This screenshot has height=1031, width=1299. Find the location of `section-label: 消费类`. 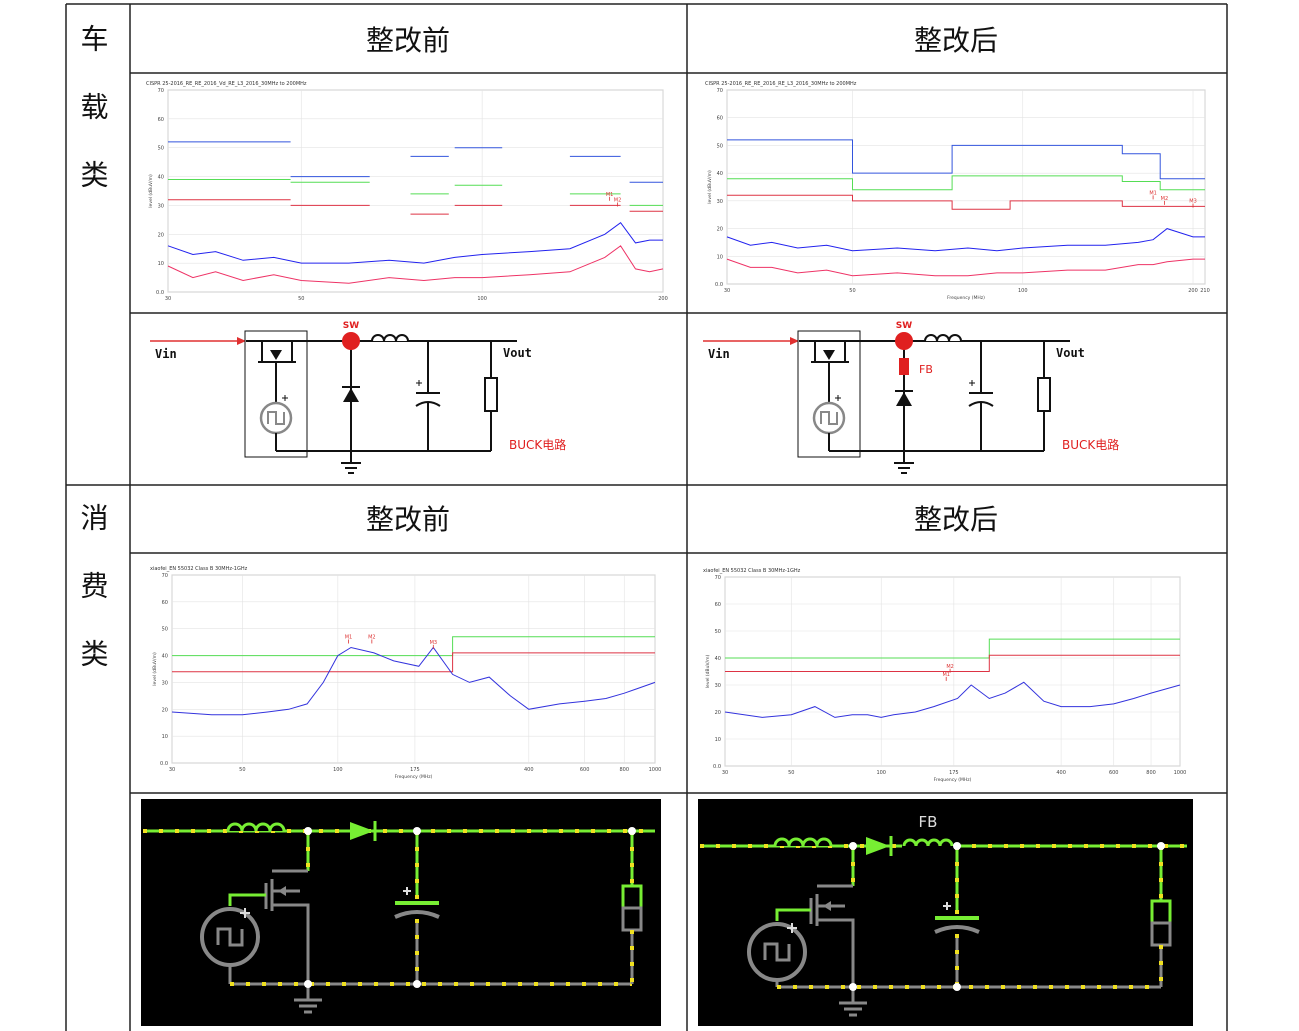

section-label: 消费类 is located at coordinates (93, 605).